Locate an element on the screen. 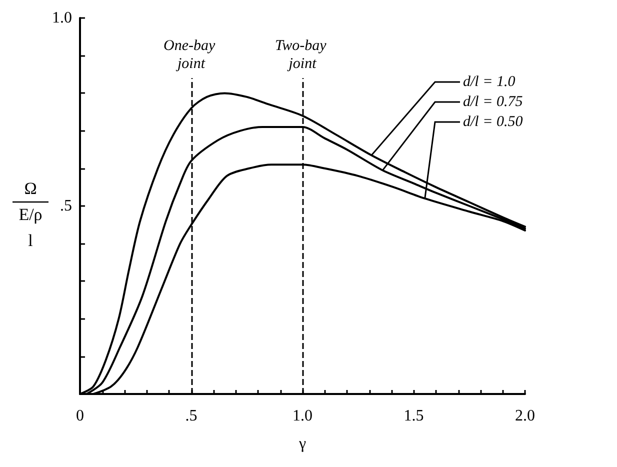 Image resolution: width=617 pixels, height=467 pixels. x-tick-label: 1.0 is located at coordinates (302, 416).